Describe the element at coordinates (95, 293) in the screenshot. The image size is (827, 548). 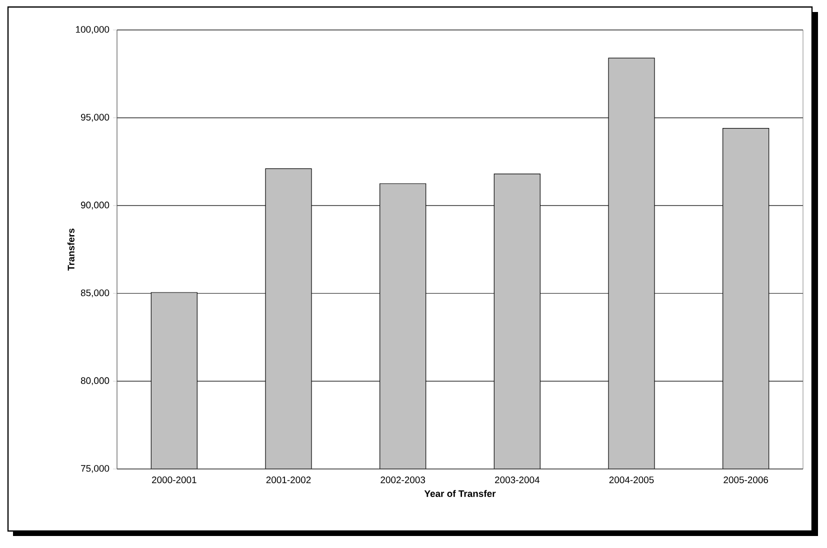
I see `y-tick-label: 85,000` at that location.